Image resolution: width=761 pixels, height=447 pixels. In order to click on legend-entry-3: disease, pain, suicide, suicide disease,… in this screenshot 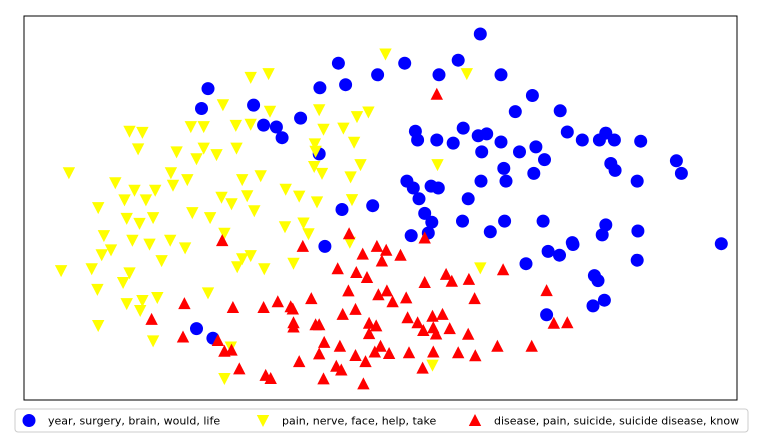, I will do `click(603, 421)`.